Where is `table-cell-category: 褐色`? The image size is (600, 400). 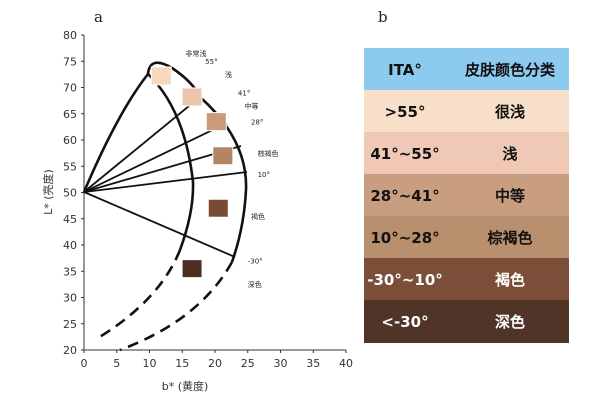 table-cell-category: 褐色 is located at coordinates (509, 280).